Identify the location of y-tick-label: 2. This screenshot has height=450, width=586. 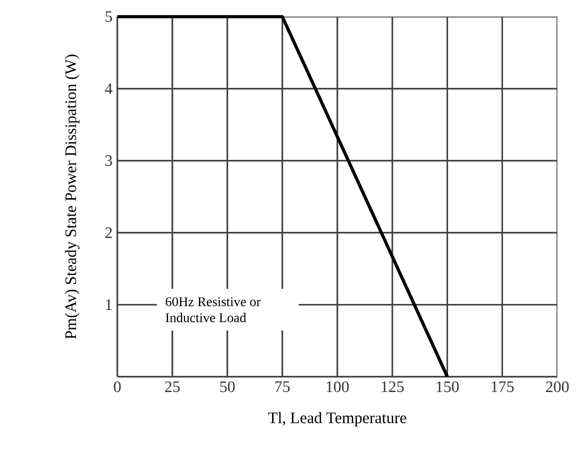
(108, 232).